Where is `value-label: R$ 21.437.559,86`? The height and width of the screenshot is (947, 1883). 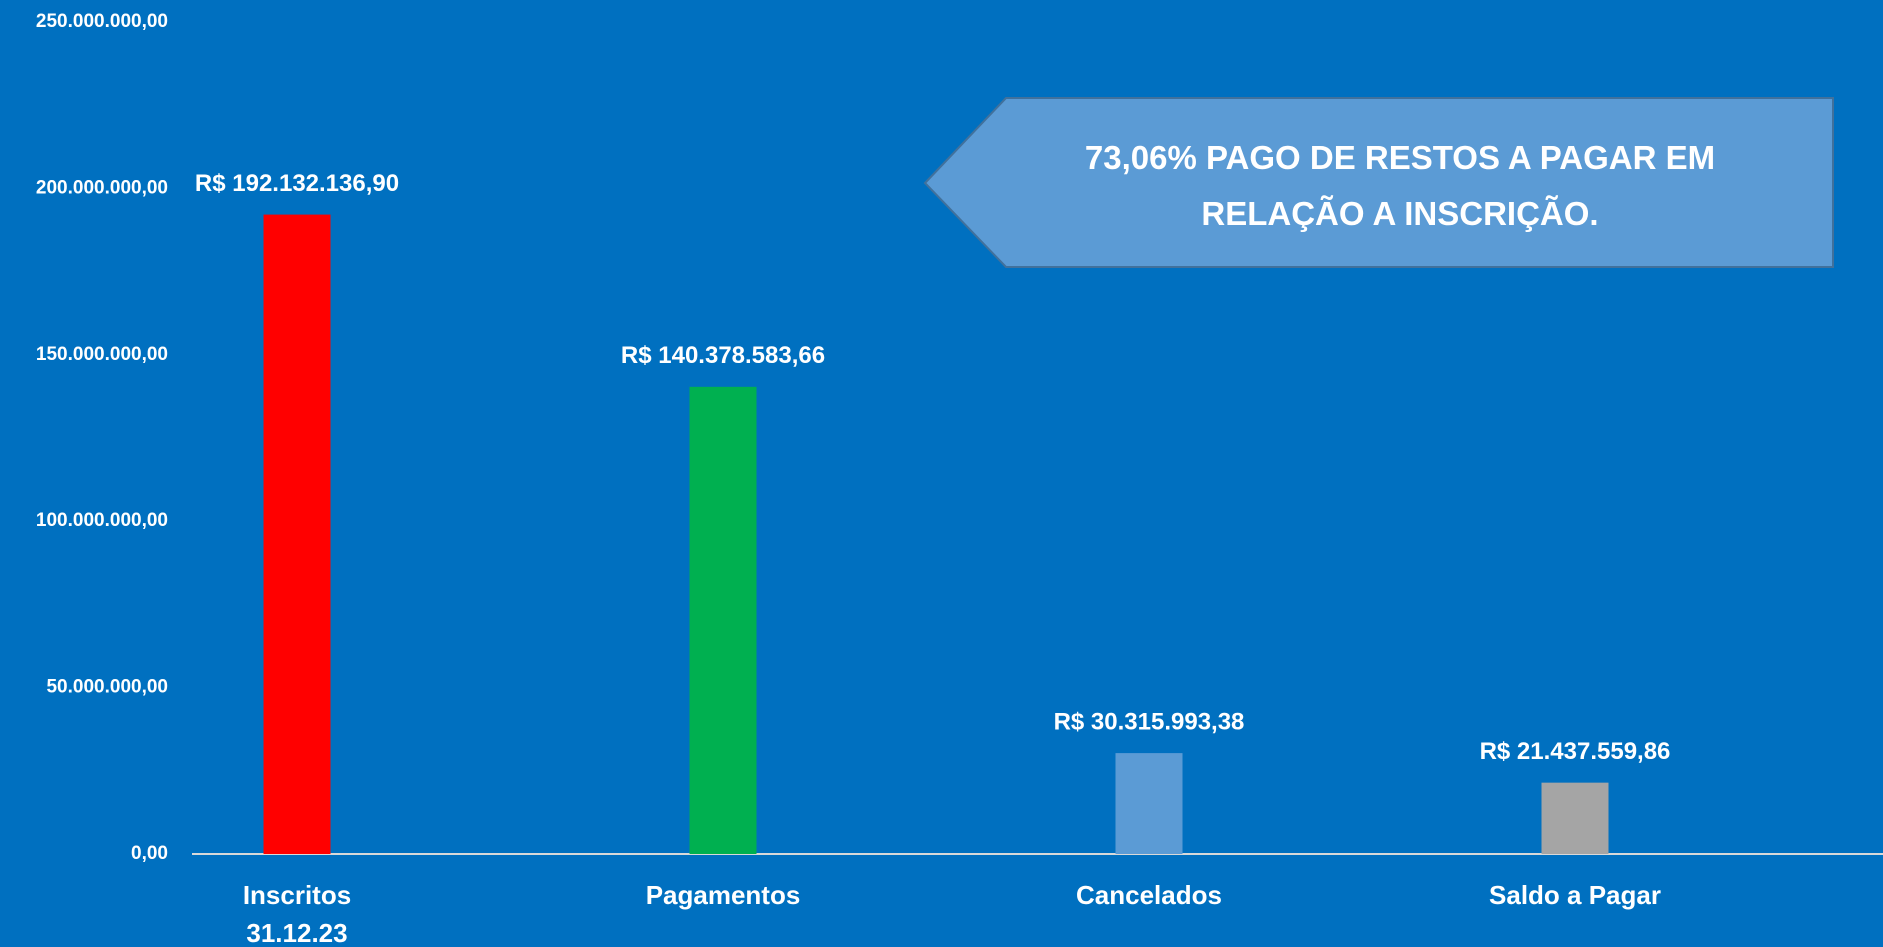
value-label: R$ 21.437.559,86 is located at coordinates (1575, 751).